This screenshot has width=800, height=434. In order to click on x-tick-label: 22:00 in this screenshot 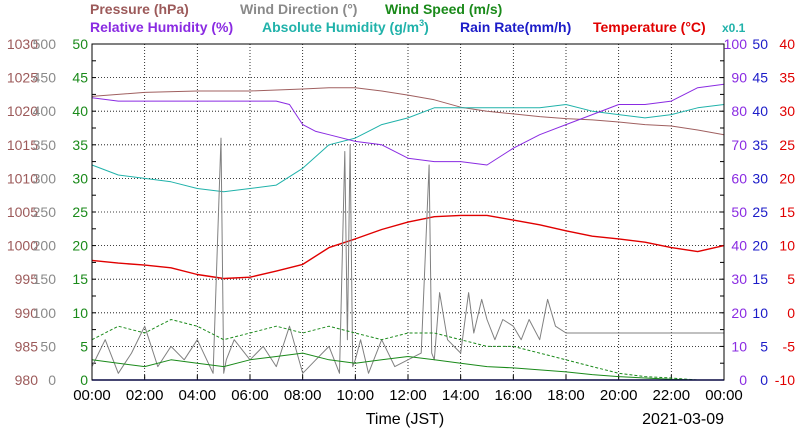, I will do `click(672, 395)`.